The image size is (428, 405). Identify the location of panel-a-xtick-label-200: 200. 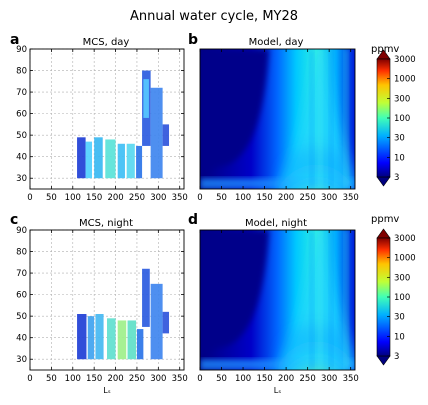
(115, 198).